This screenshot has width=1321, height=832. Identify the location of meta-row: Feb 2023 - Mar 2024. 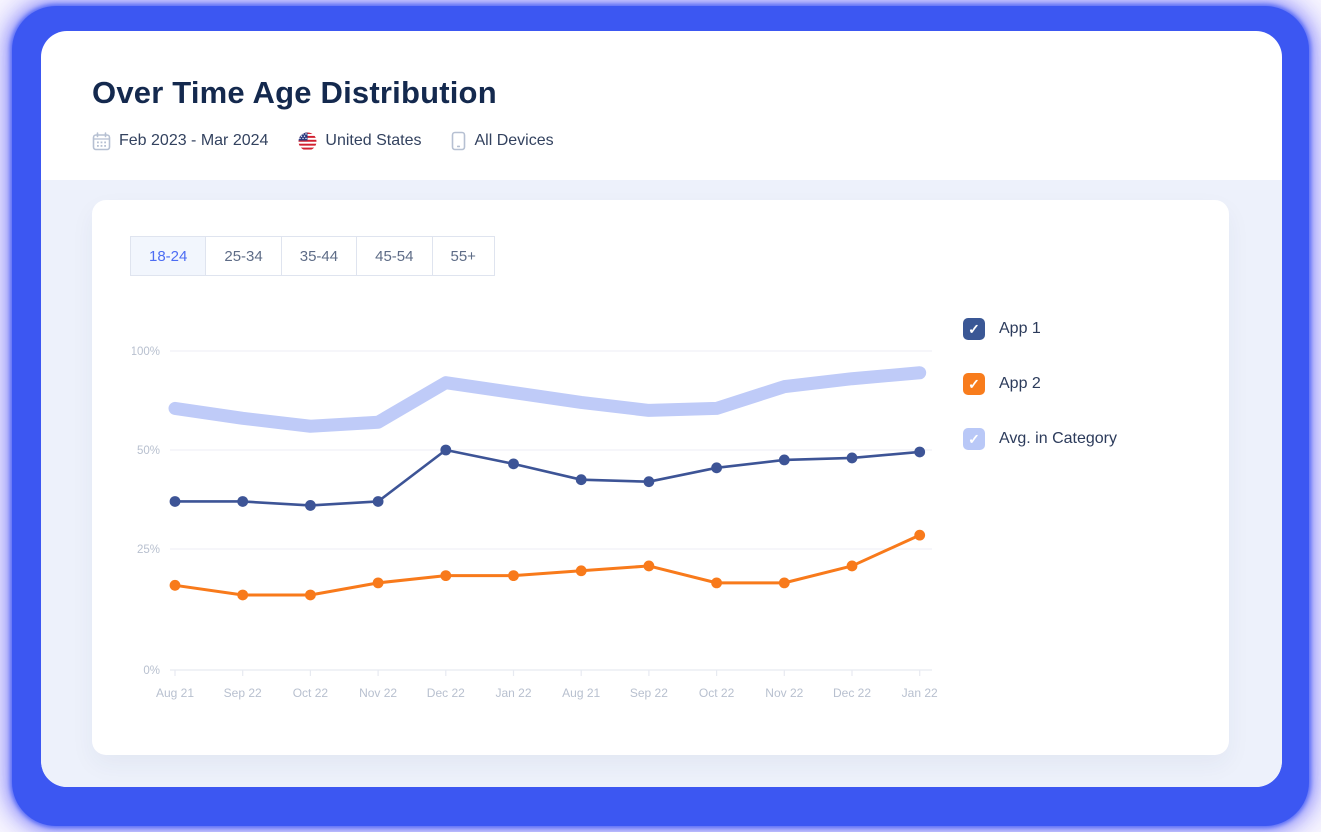
(323, 141).